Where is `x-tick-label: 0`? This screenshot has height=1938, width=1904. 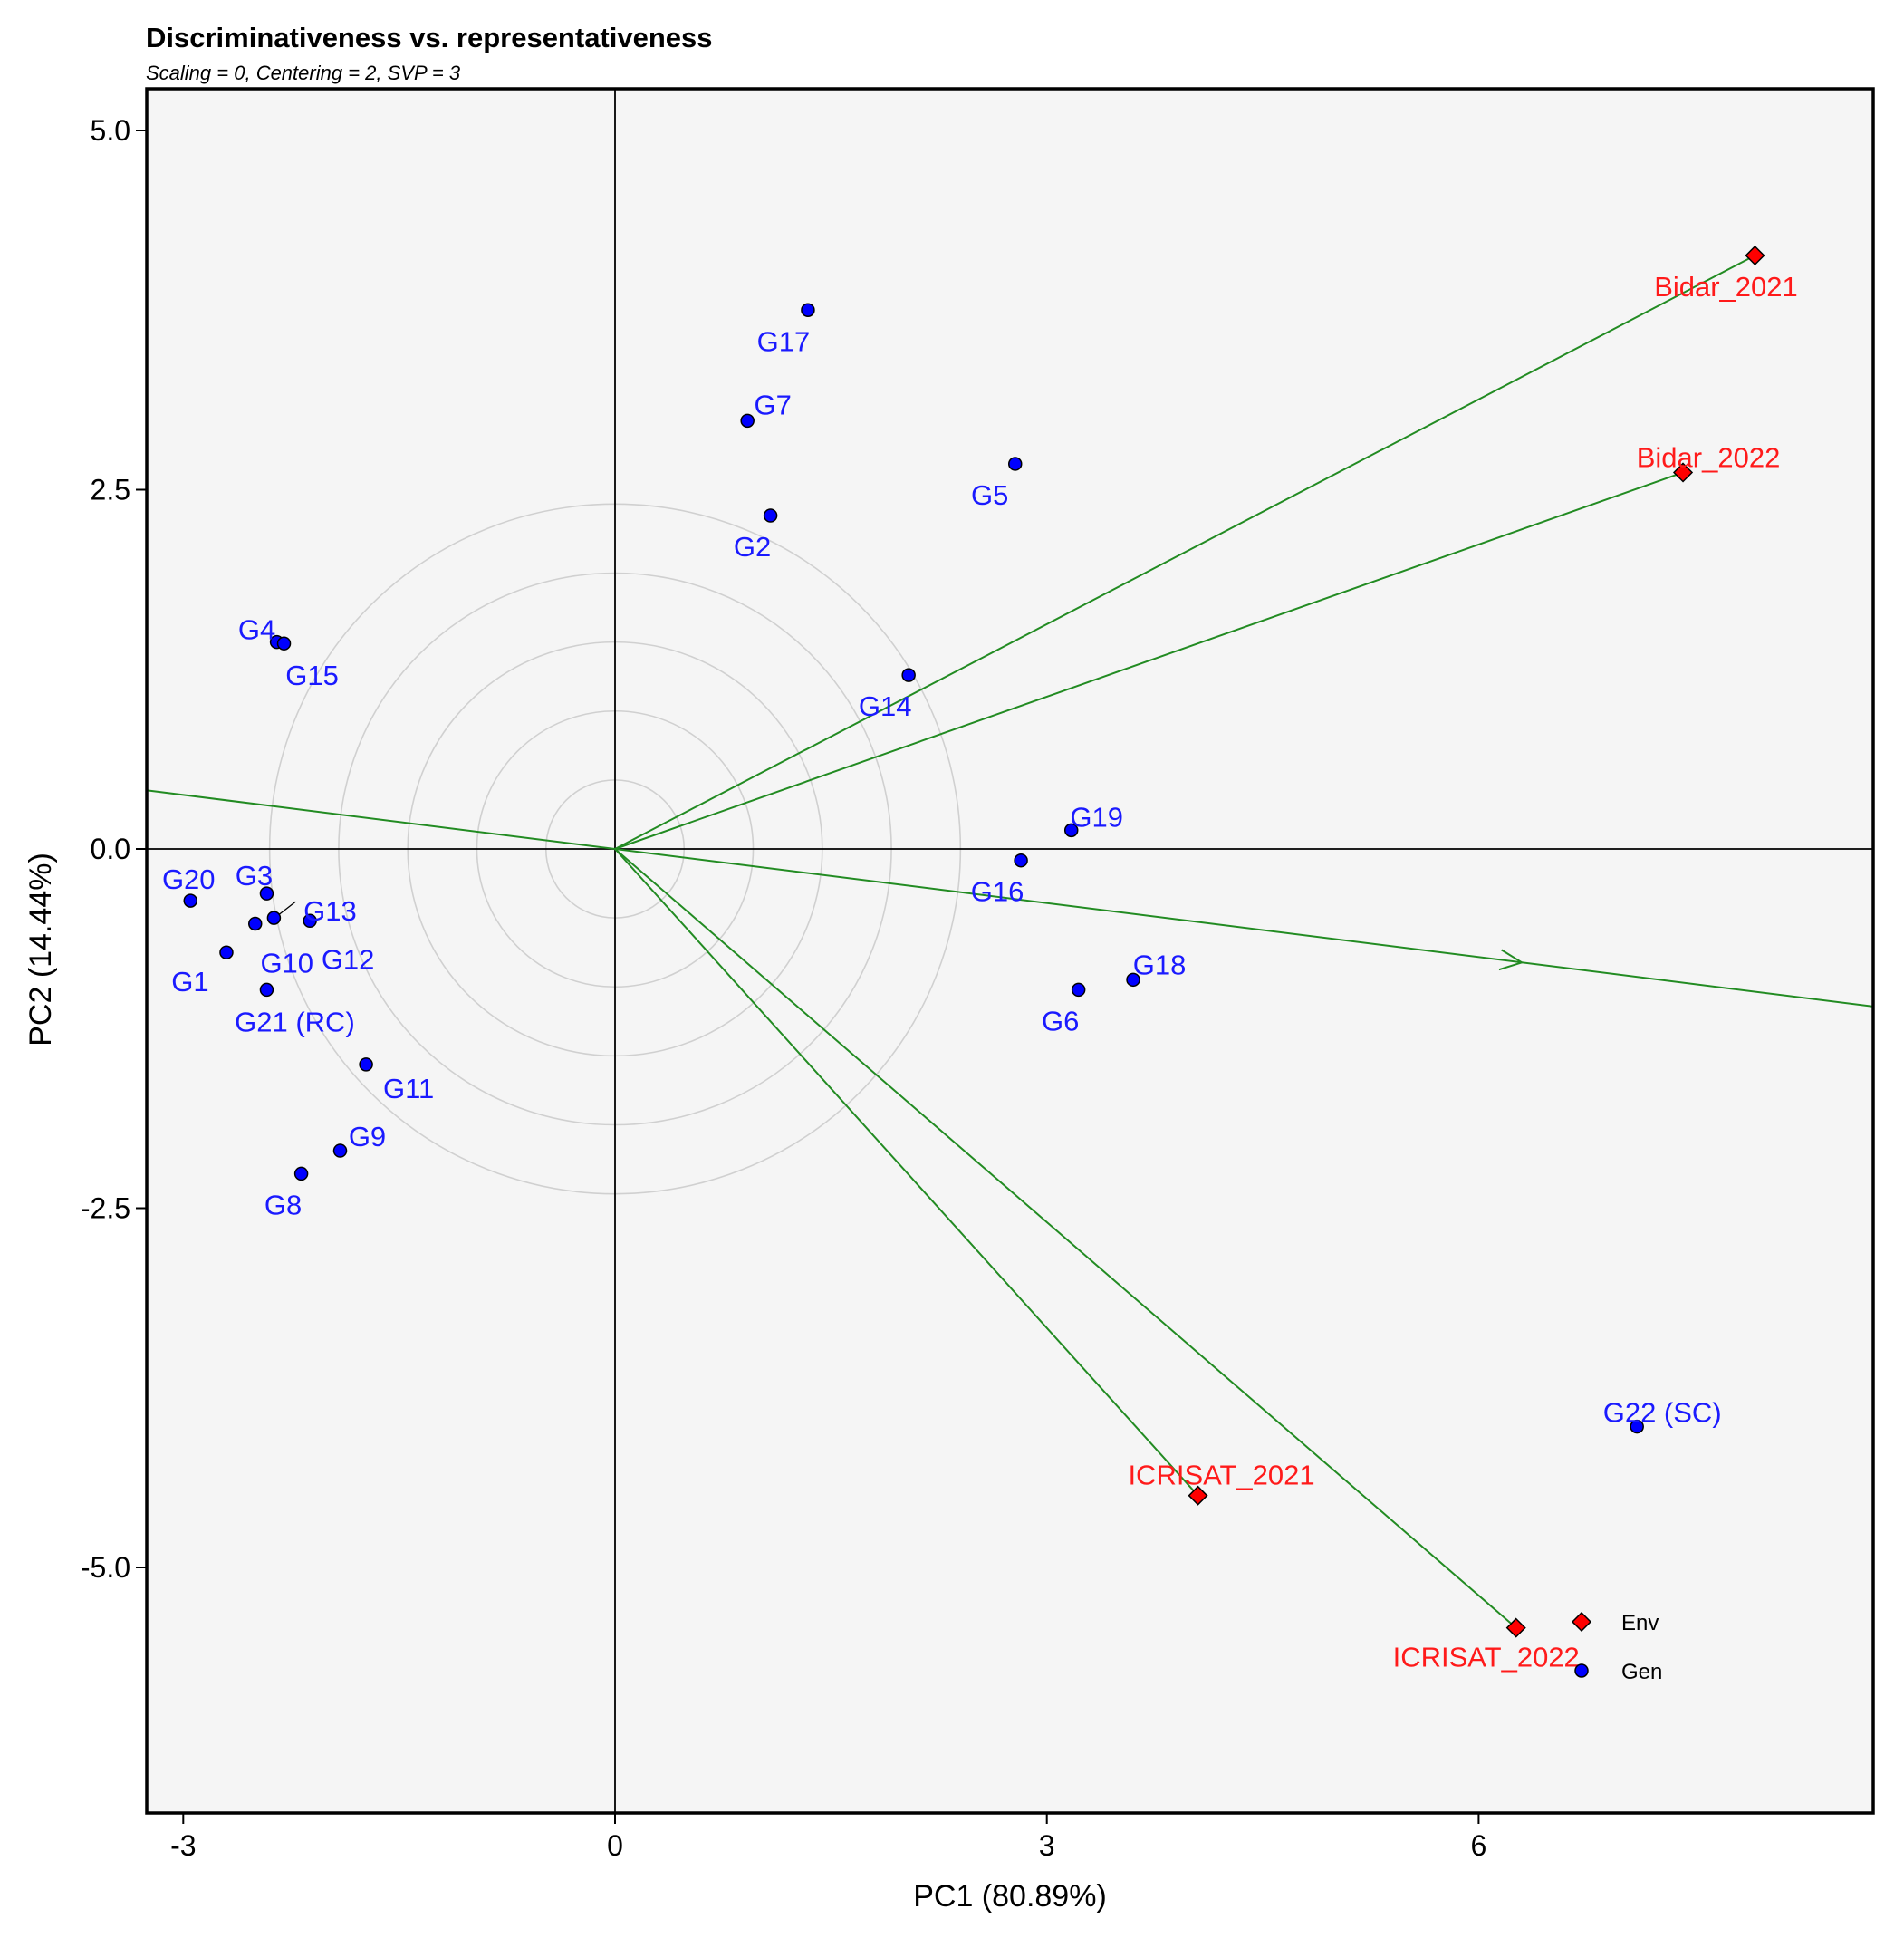 x-tick-label: 0 is located at coordinates (615, 1846).